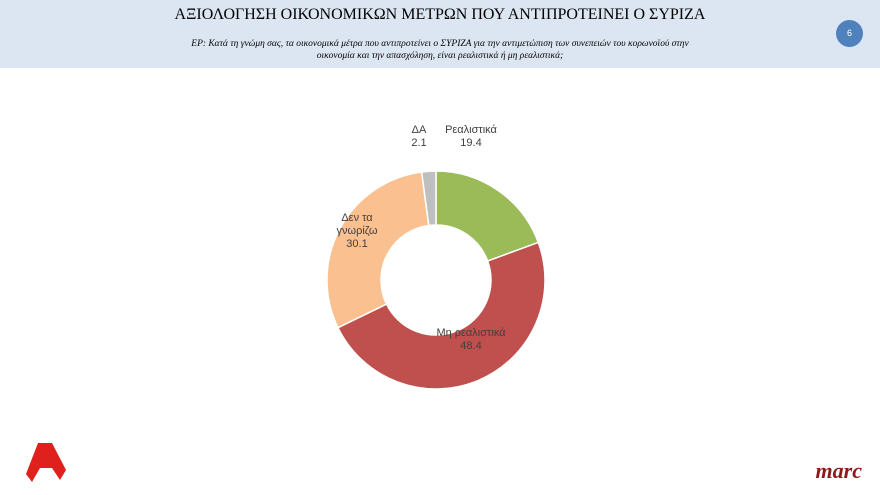 This screenshot has width=880, height=495. Describe the element at coordinates (849, 33) in the screenshot. I see `page-number: 6` at that location.